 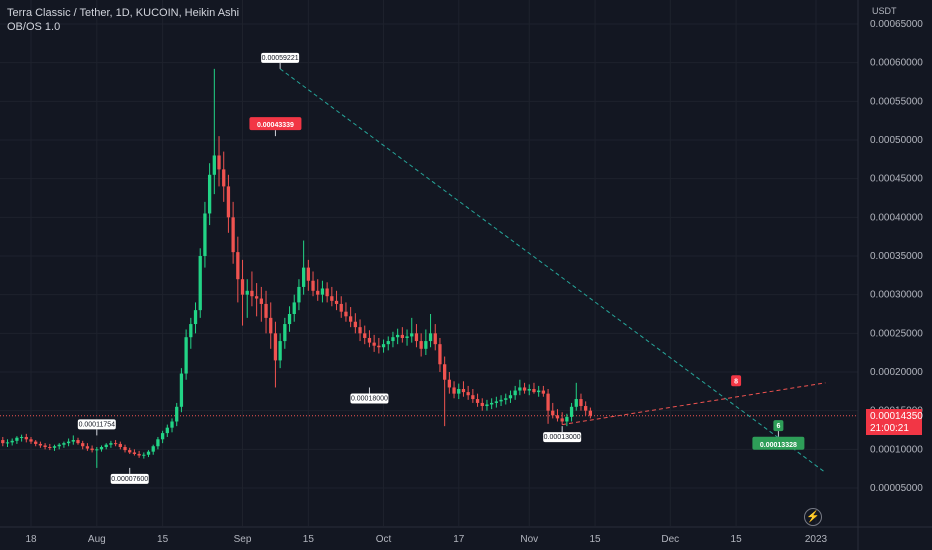 I want to click on signal-marker-text: 6, so click(x=778, y=426).